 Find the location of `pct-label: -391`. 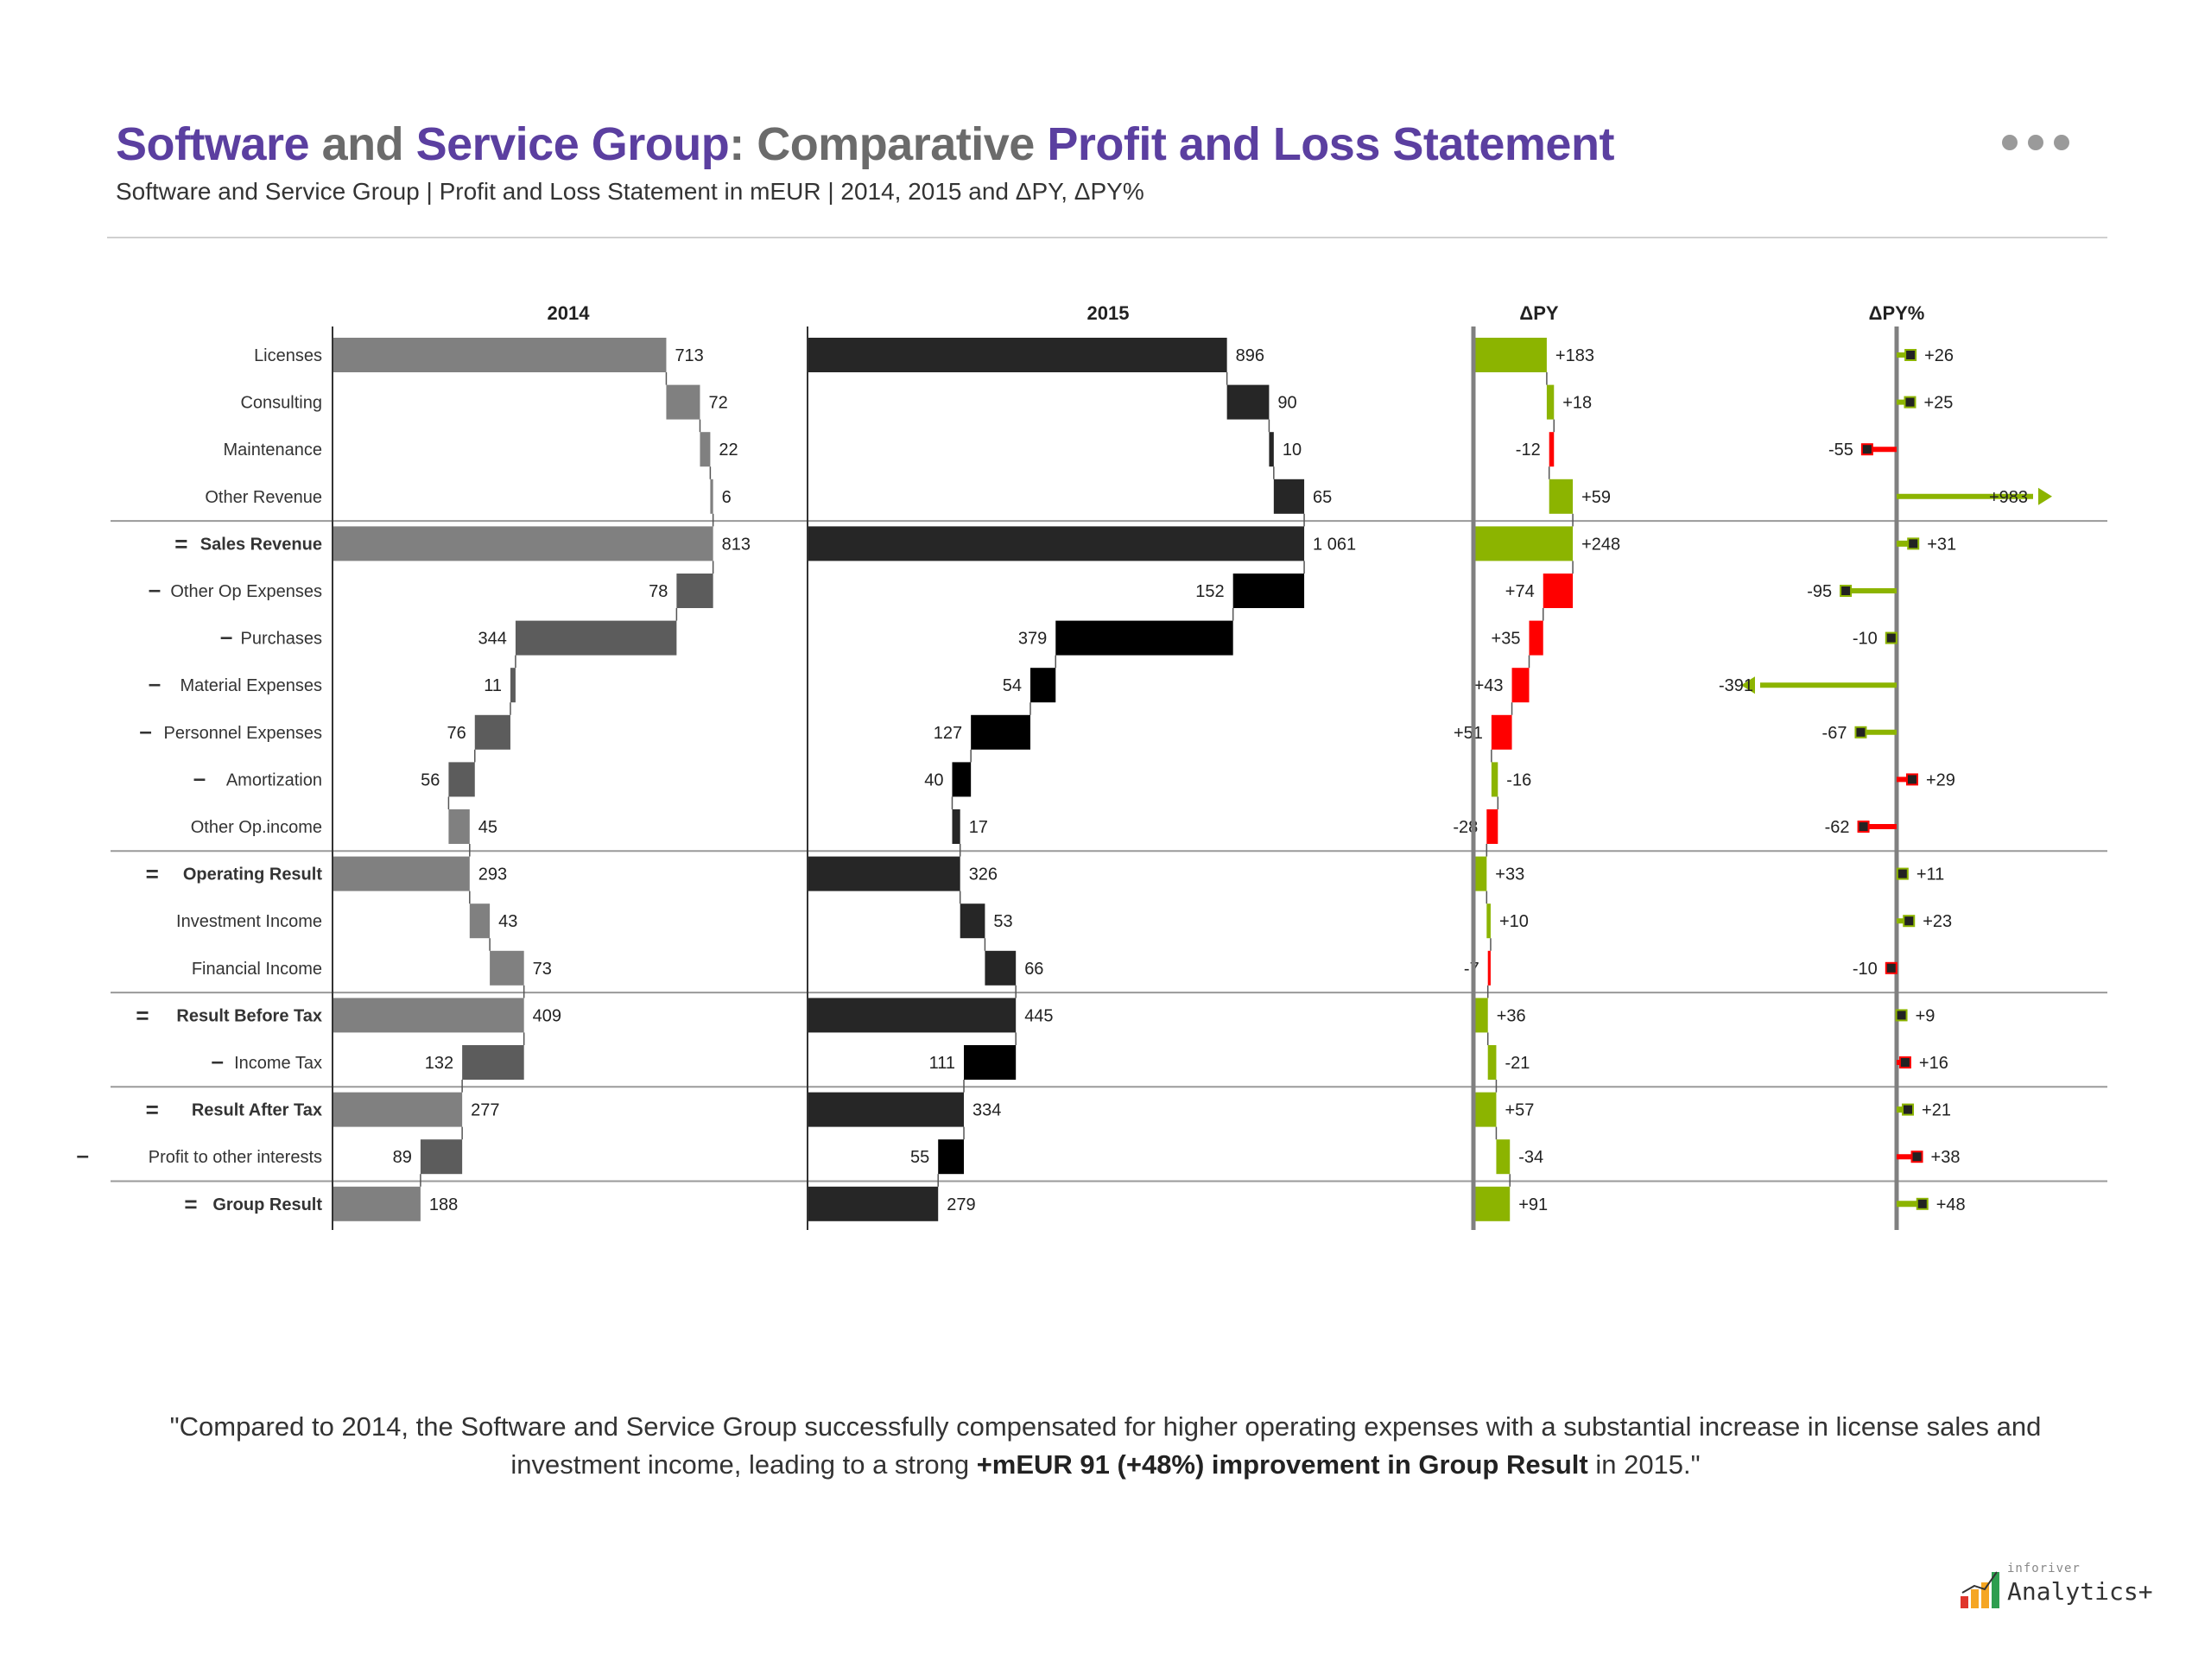

pct-label: -391 is located at coordinates (1736, 685).